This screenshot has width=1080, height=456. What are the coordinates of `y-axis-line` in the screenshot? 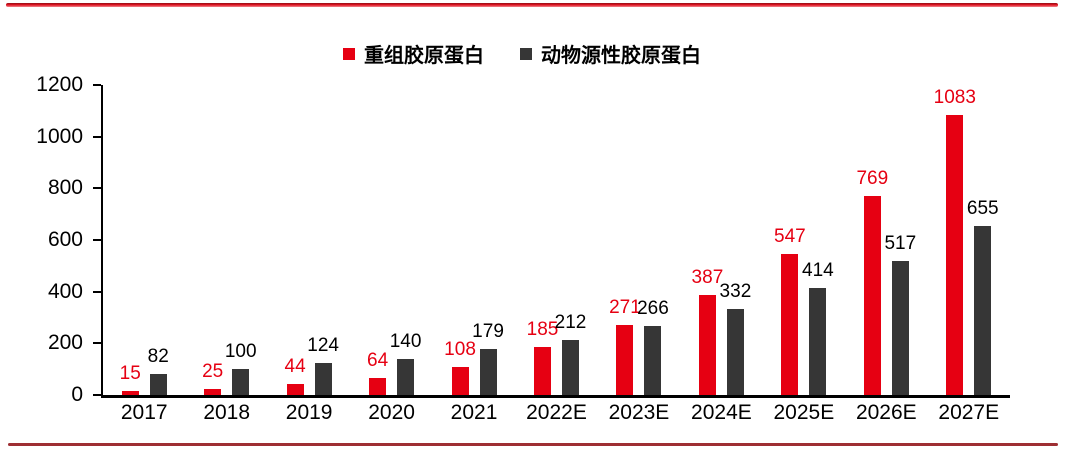 It's located at (102, 240).